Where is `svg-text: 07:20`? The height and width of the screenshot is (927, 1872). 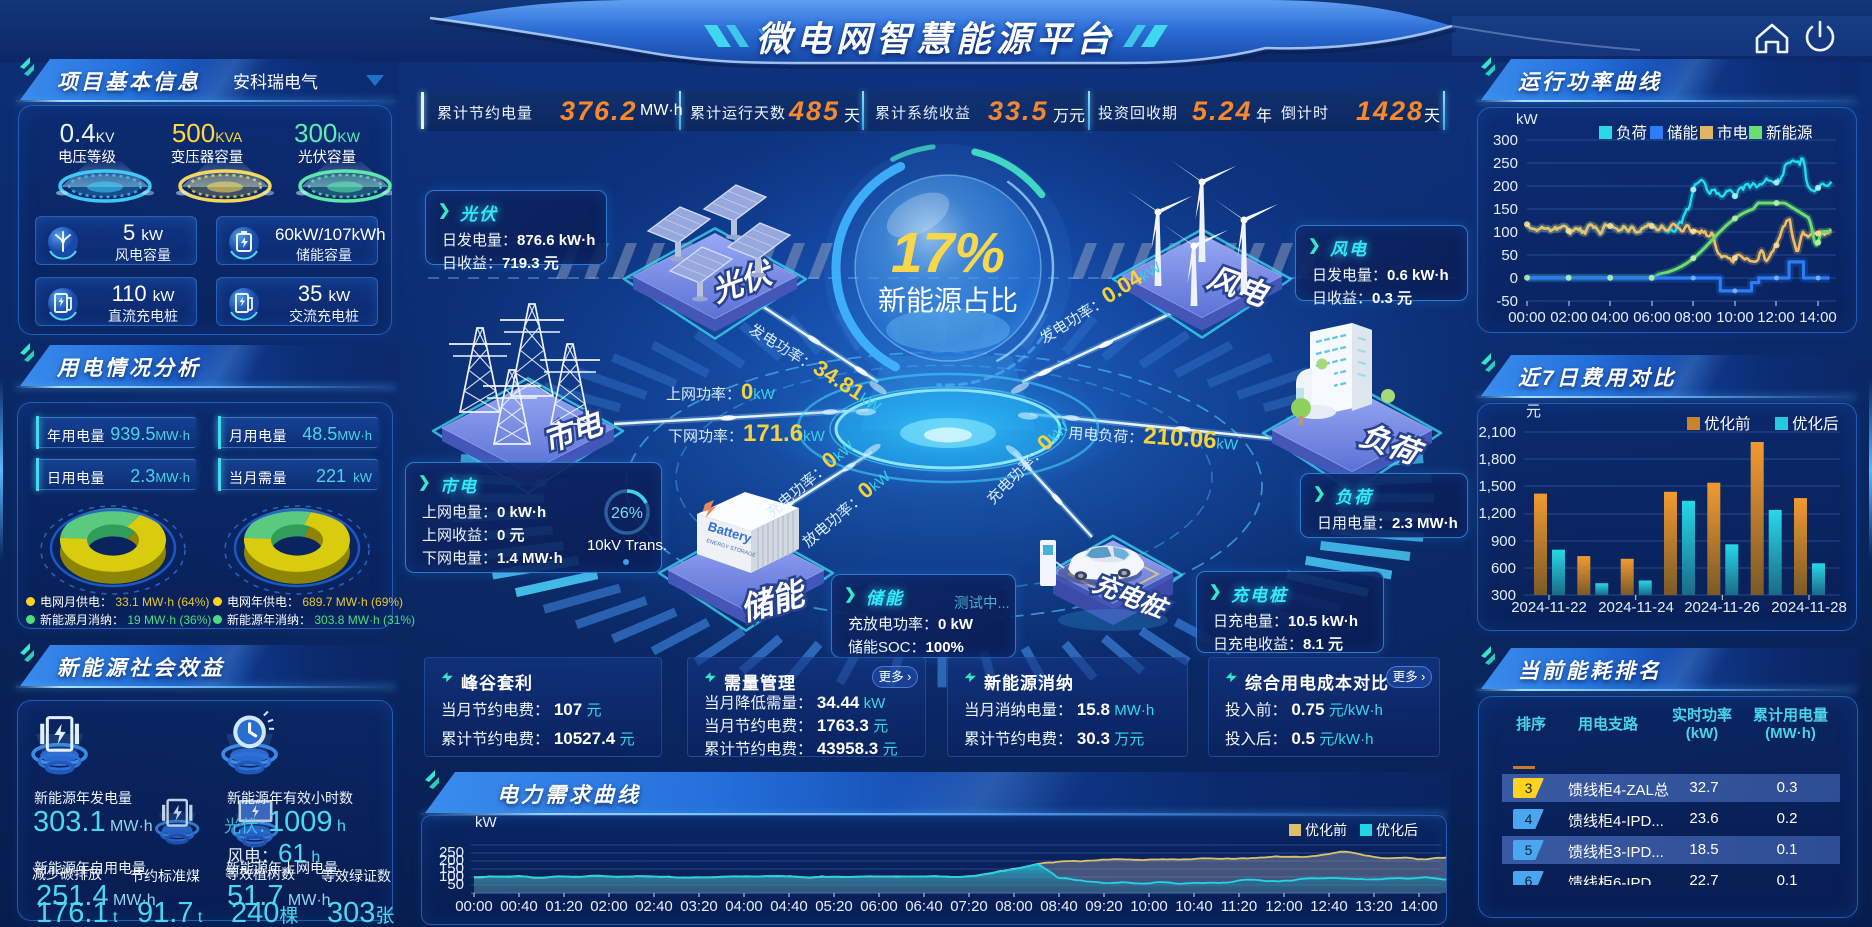 svg-text: 07:20 is located at coordinates (969, 906).